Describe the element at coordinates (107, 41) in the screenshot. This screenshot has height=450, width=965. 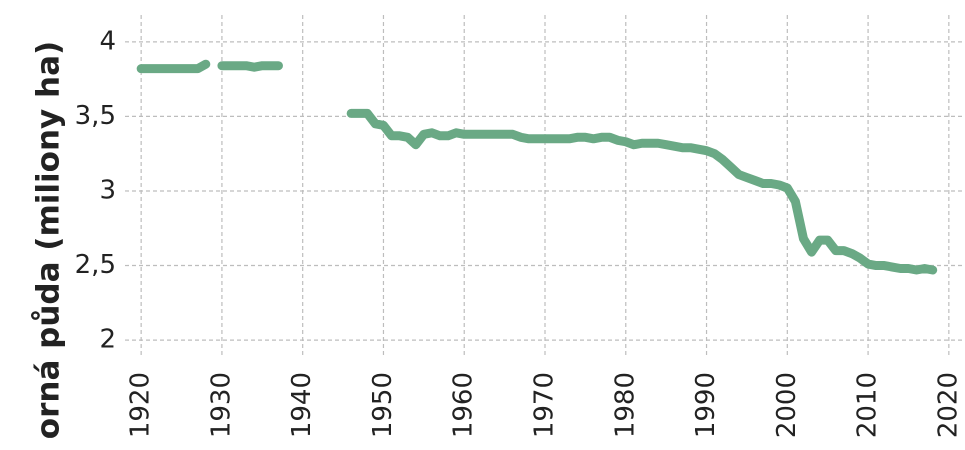
I see `y-tick-label: 4` at that location.